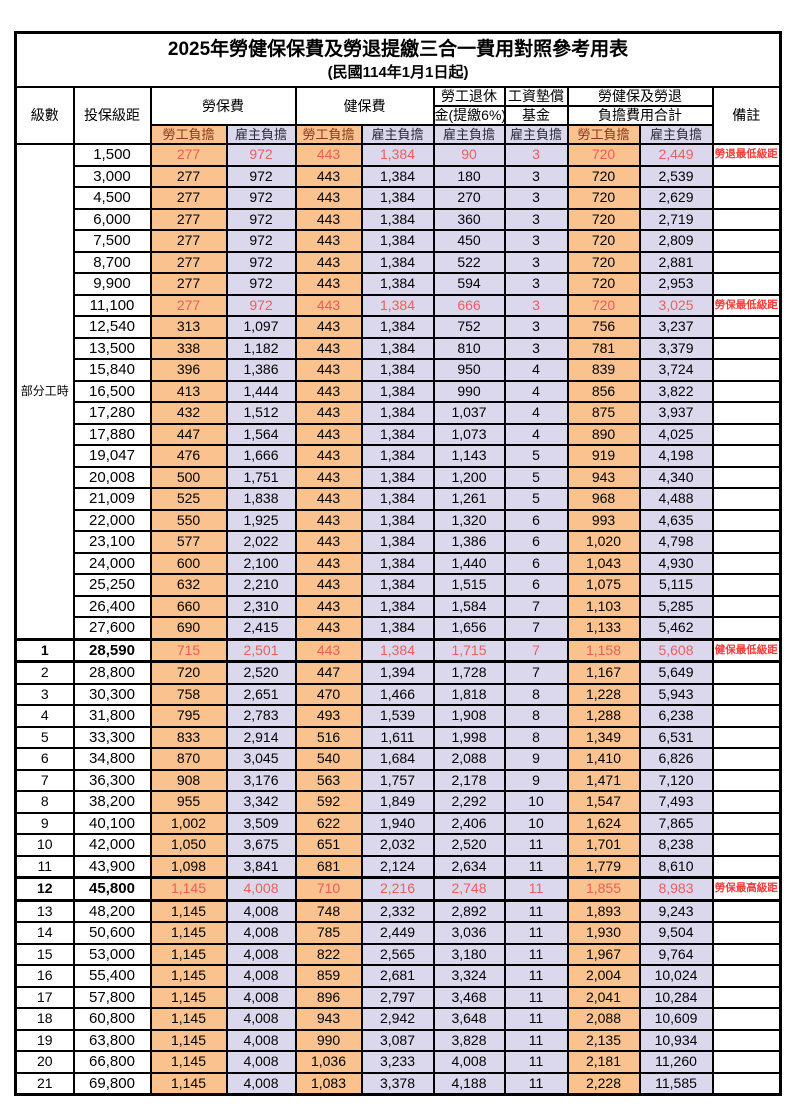 This screenshot has width=791, height=1120. I want to click on pension-employer-cell: 1,728, so click(469, 672).